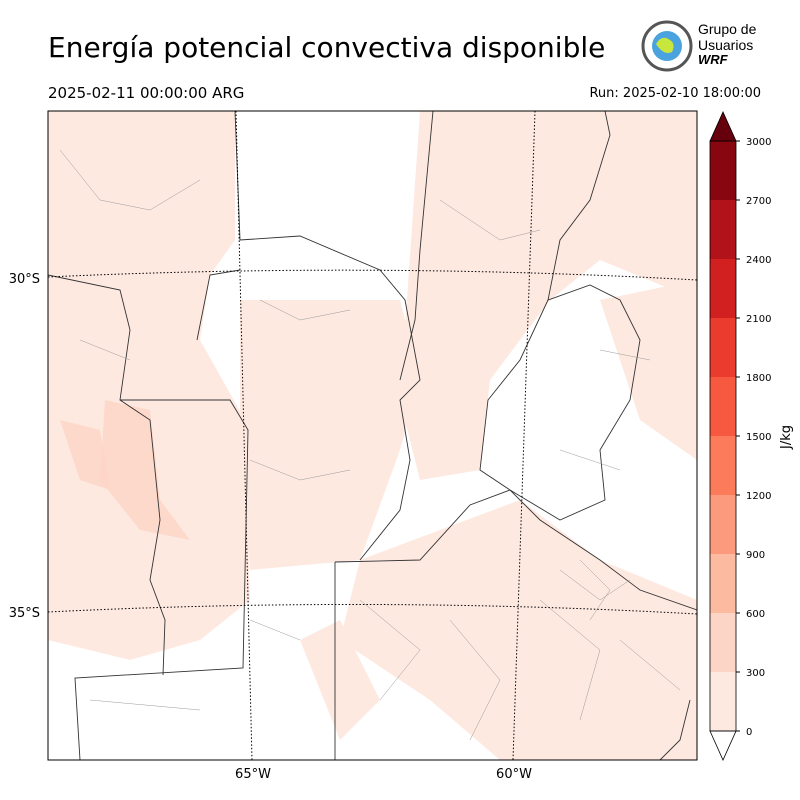 The image size is (800, 800). I want to click on colorbar-tick-label: 2400, so click(758, 260).